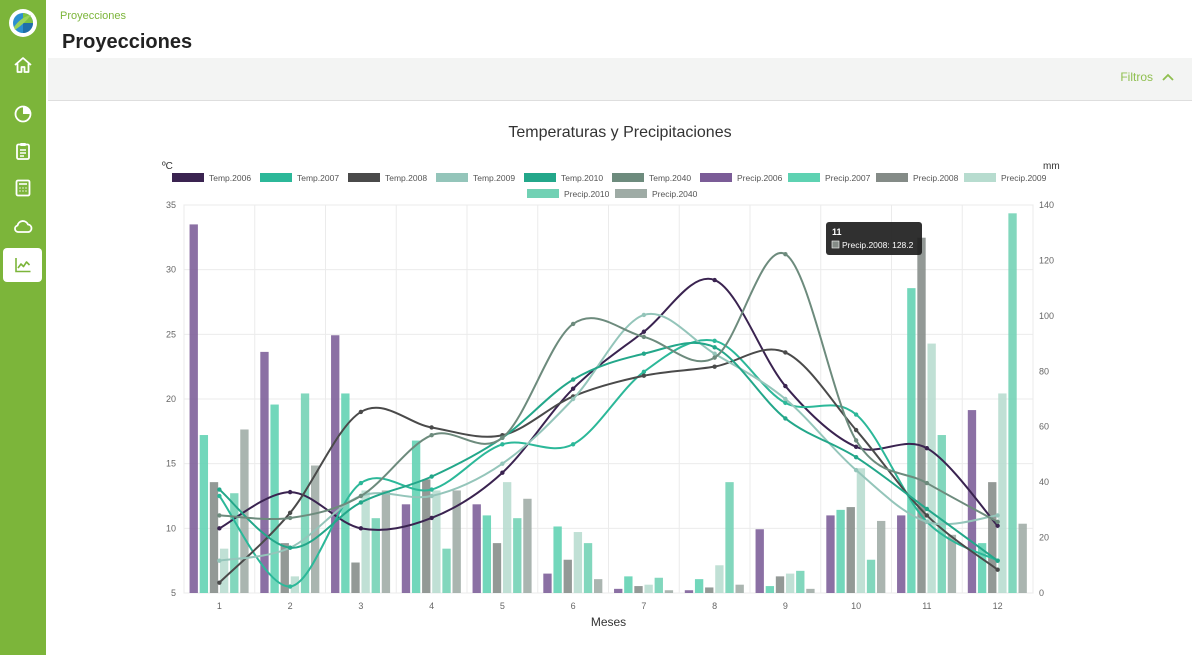 The image size is (1200, 660). I want to click on x-tick-label: 12, so click(998, 606).